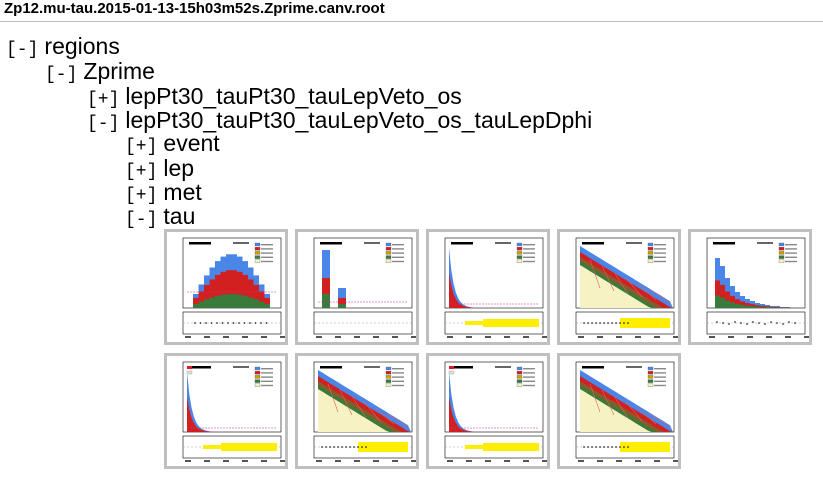  Describe the element at coordinates (160, 216) in the screenshot. I see `tree-node-tau: [-] tau` at that location.